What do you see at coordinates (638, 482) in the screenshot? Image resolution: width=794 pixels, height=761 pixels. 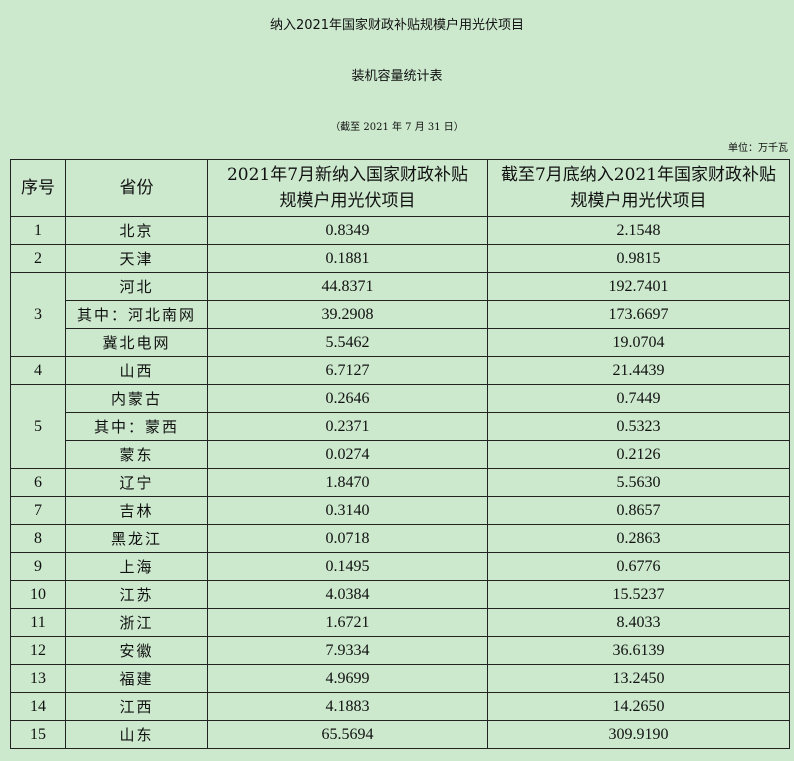 I see `cumulative-capacity-cell: 5.5630` at bounding box center [638, 482].